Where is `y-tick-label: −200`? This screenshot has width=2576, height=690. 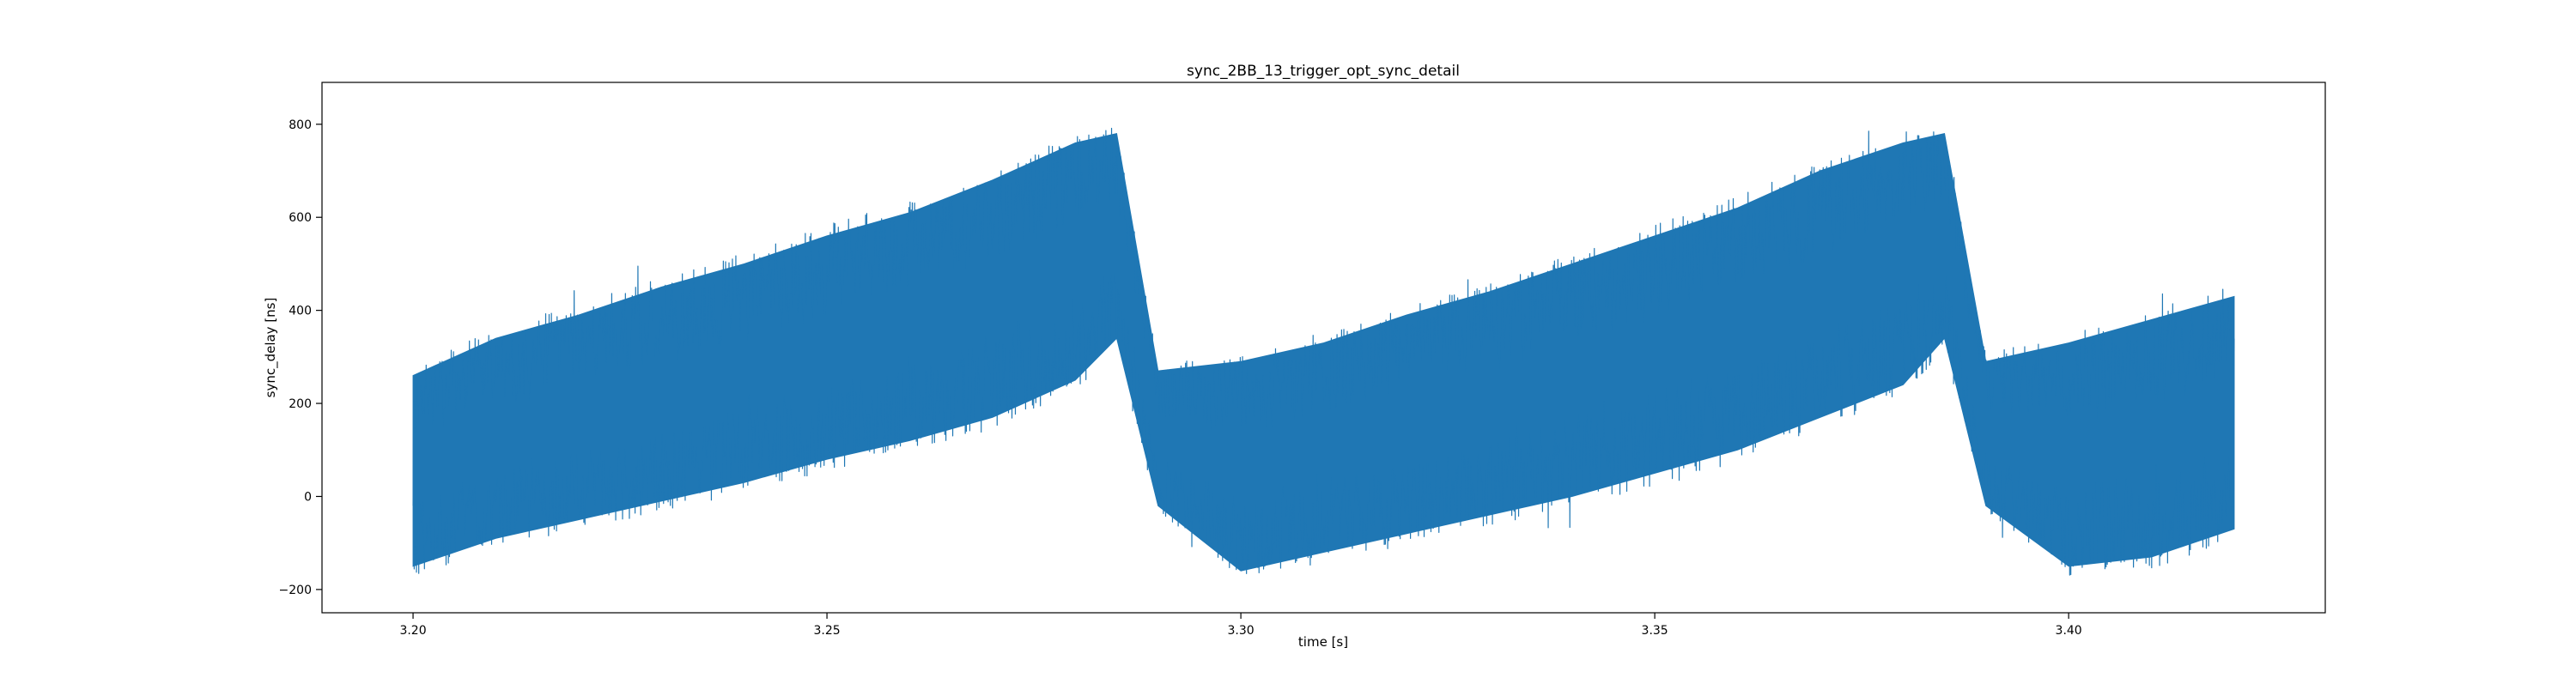
y-tick-label: −200 is located at coordinates (295, 590).